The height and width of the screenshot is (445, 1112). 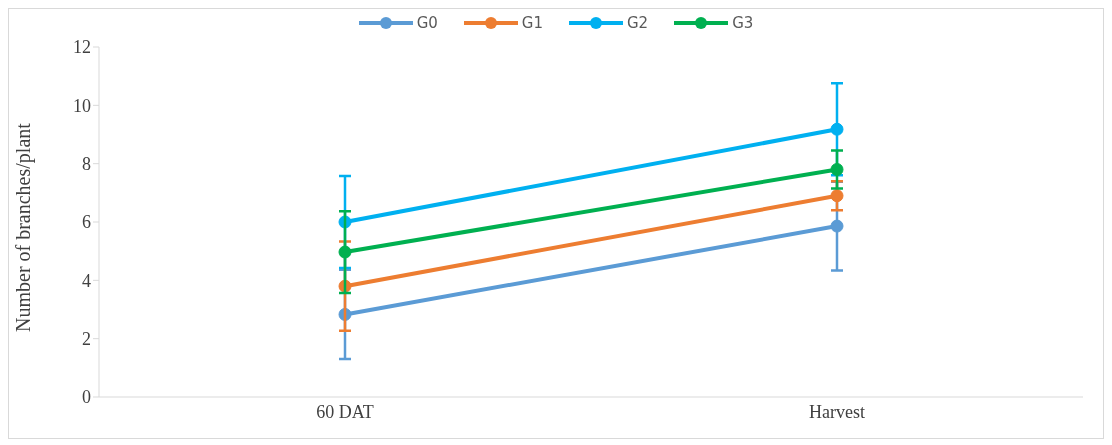 What do you see at coordinates (86, 280) in the screenshot?
I see `y-tick-label: 4` at bounding box center [86, 280].